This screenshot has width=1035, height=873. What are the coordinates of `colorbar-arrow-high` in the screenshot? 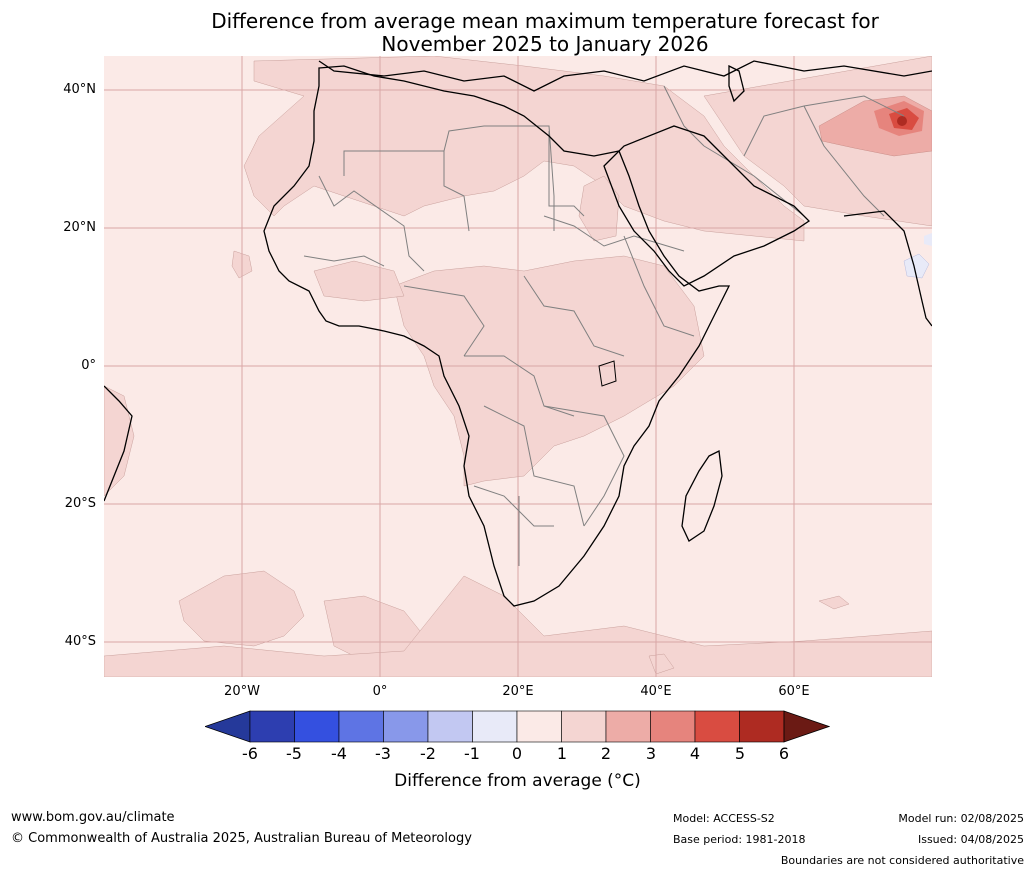 It's located at (806, 726).